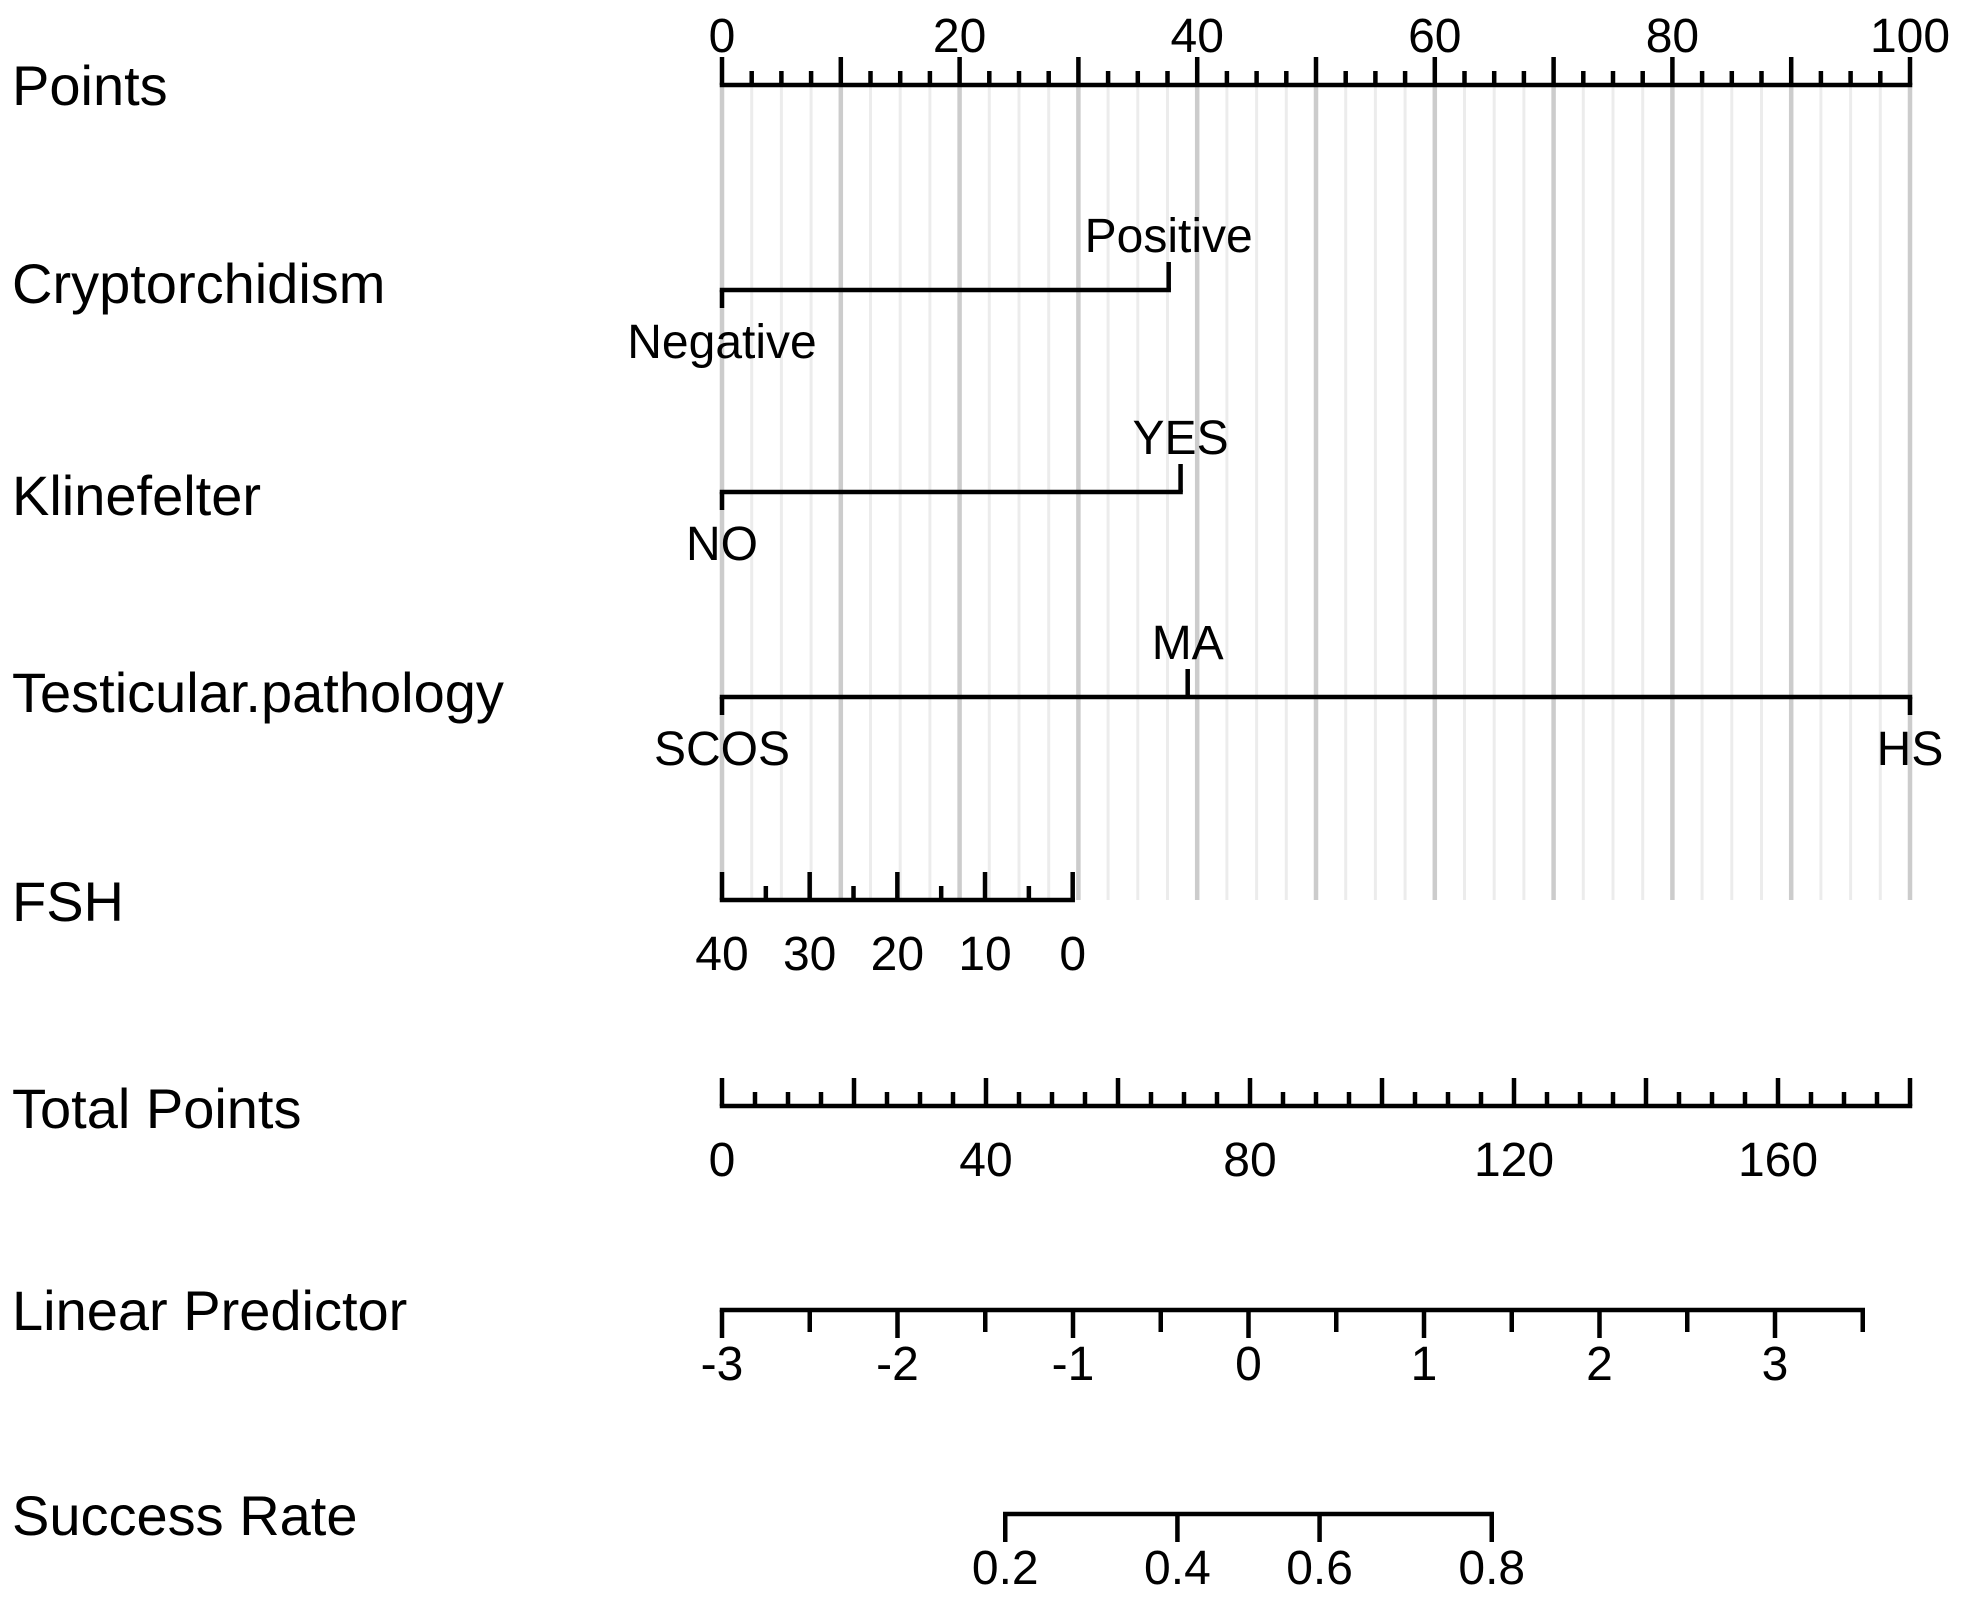 The image size is (1961, 1597). I want to click on points-tick-label: 60, so click(1434, 36).